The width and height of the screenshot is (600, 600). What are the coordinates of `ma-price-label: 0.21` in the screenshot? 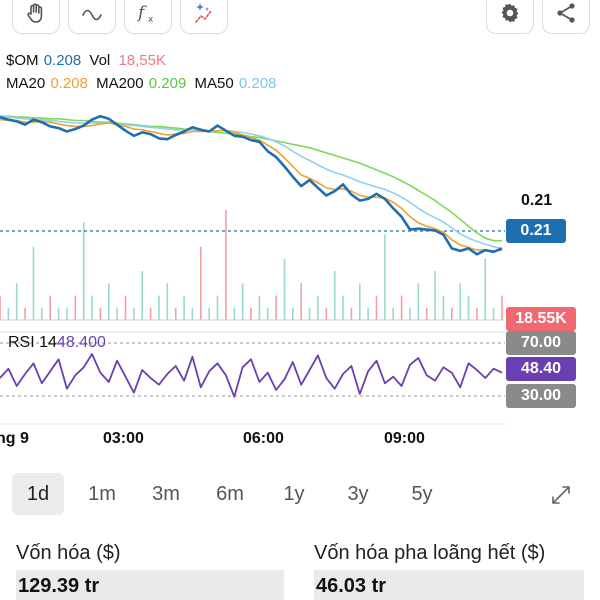 It's located at (537, 200).